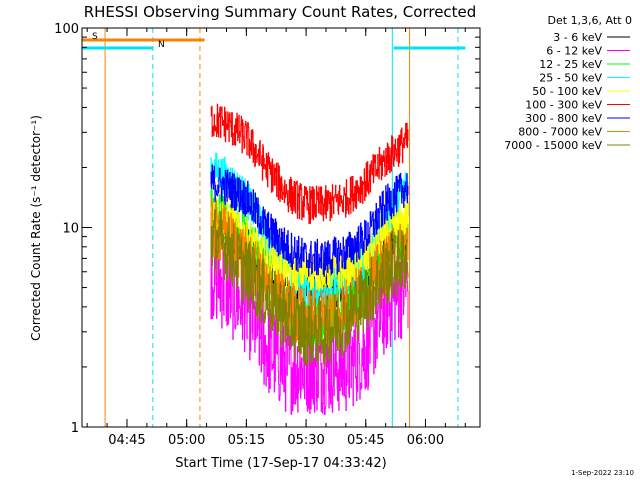  Describe the element at coordinates (602, 473) in the screenshot. I see `footer-date: 1-Sep-2022 23:10` at that location.